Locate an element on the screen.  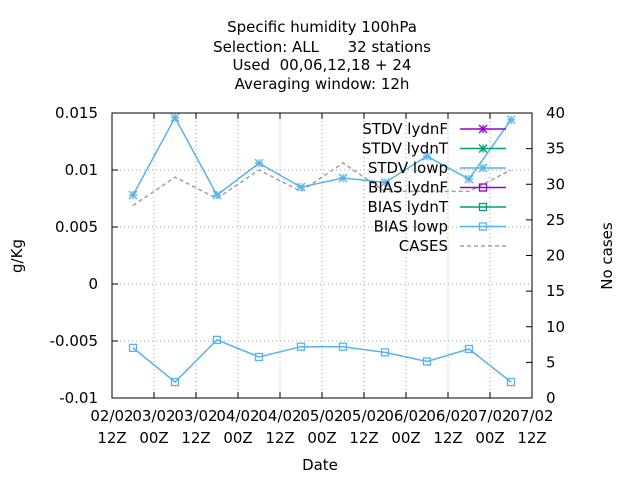
y-tick-label: -0.005 is located at coordinates (74, 341).